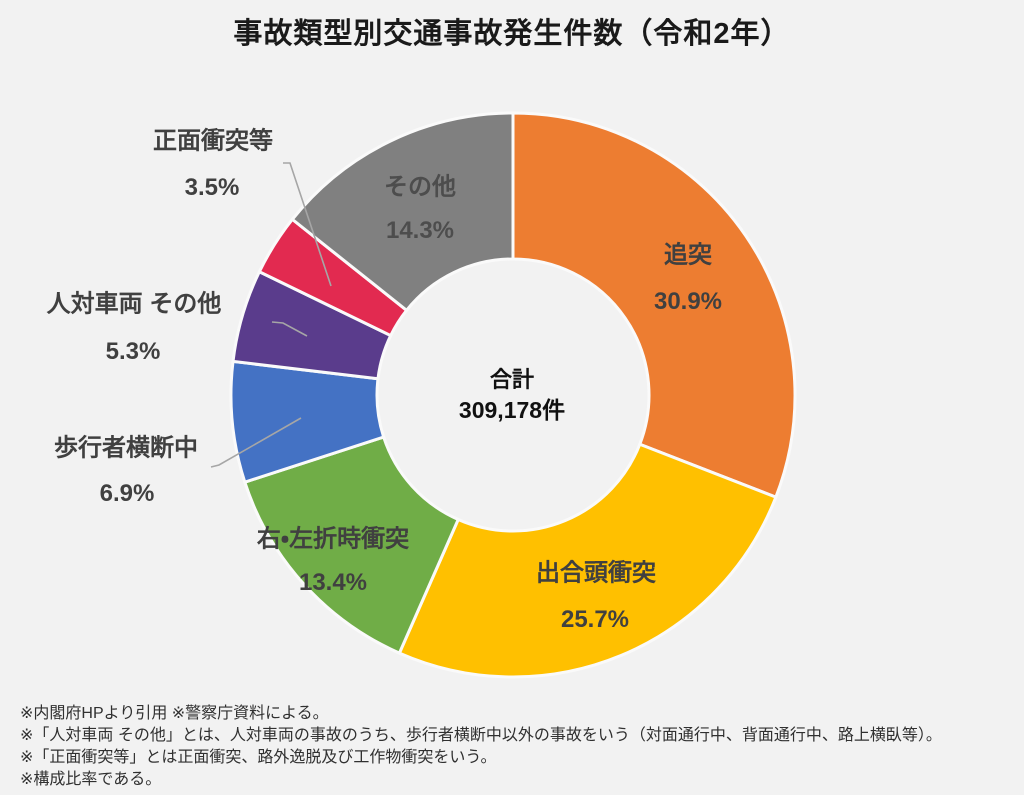 This screenshot has height=795, width=1024. What do you see at coordinates (595, 619) in the screenshot?
I see `segment-percent-label: 25.7%` at bounding box center [595, 619].